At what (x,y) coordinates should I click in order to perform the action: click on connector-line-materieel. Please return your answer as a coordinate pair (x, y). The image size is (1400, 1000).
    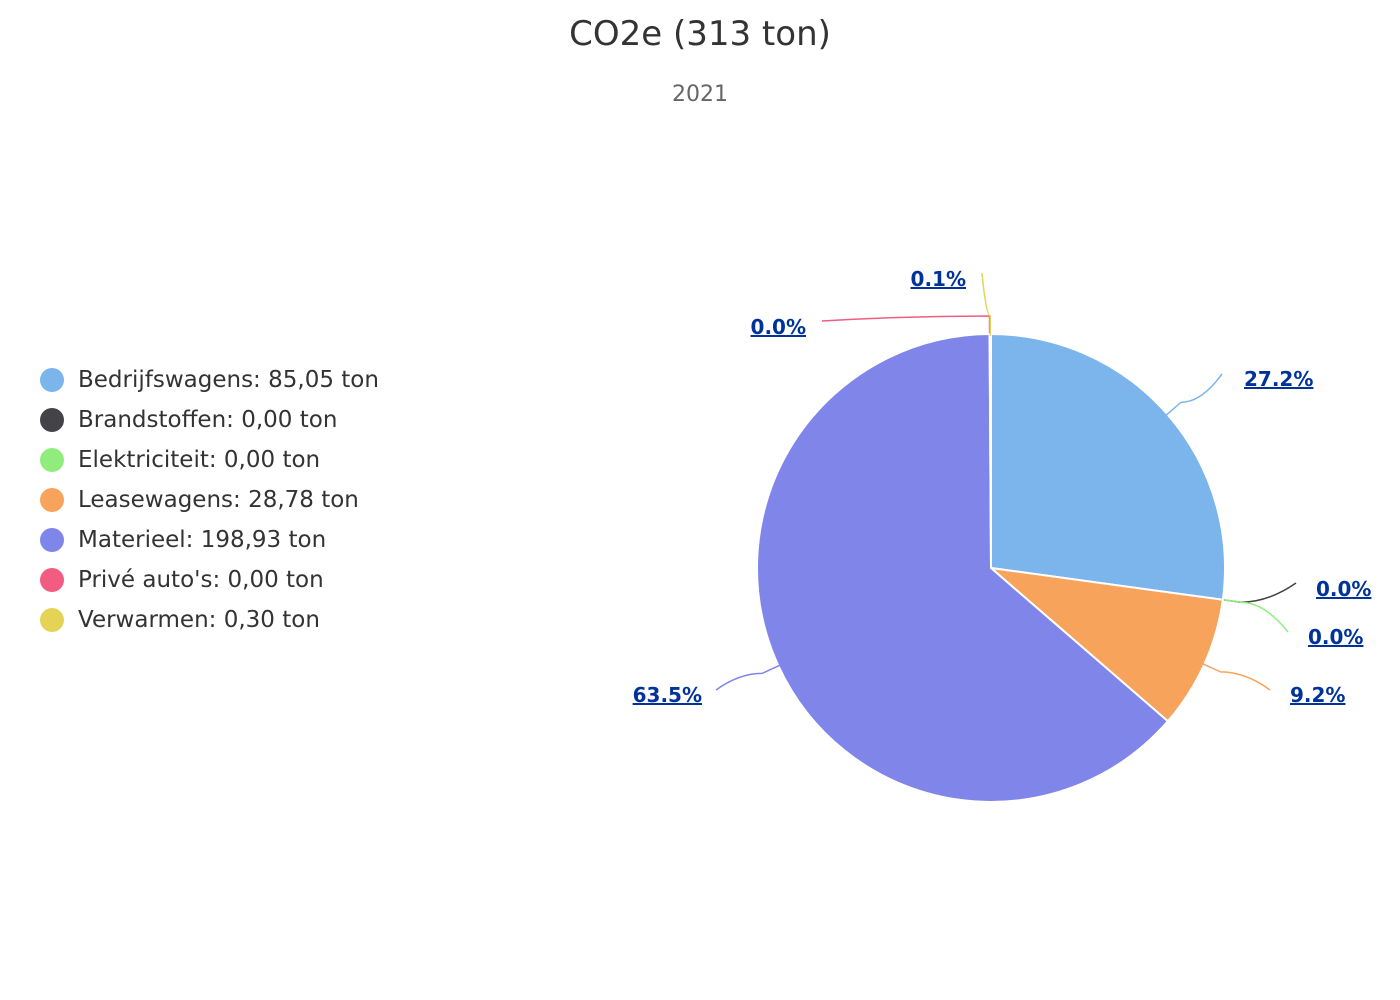
    Looking at the image, I should click on (748, 677).